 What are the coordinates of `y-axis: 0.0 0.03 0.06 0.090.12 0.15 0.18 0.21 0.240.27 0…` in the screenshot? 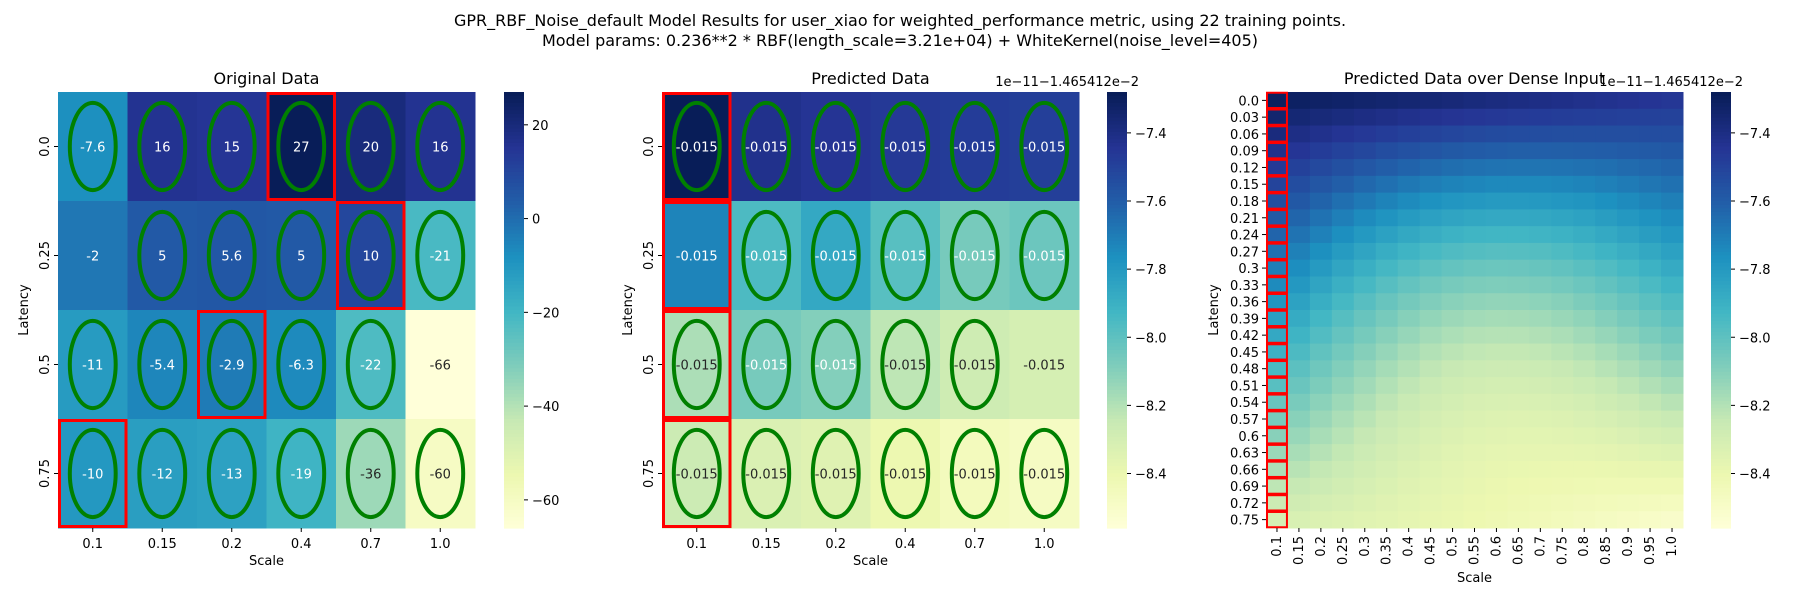 It's located at (1236, 311).